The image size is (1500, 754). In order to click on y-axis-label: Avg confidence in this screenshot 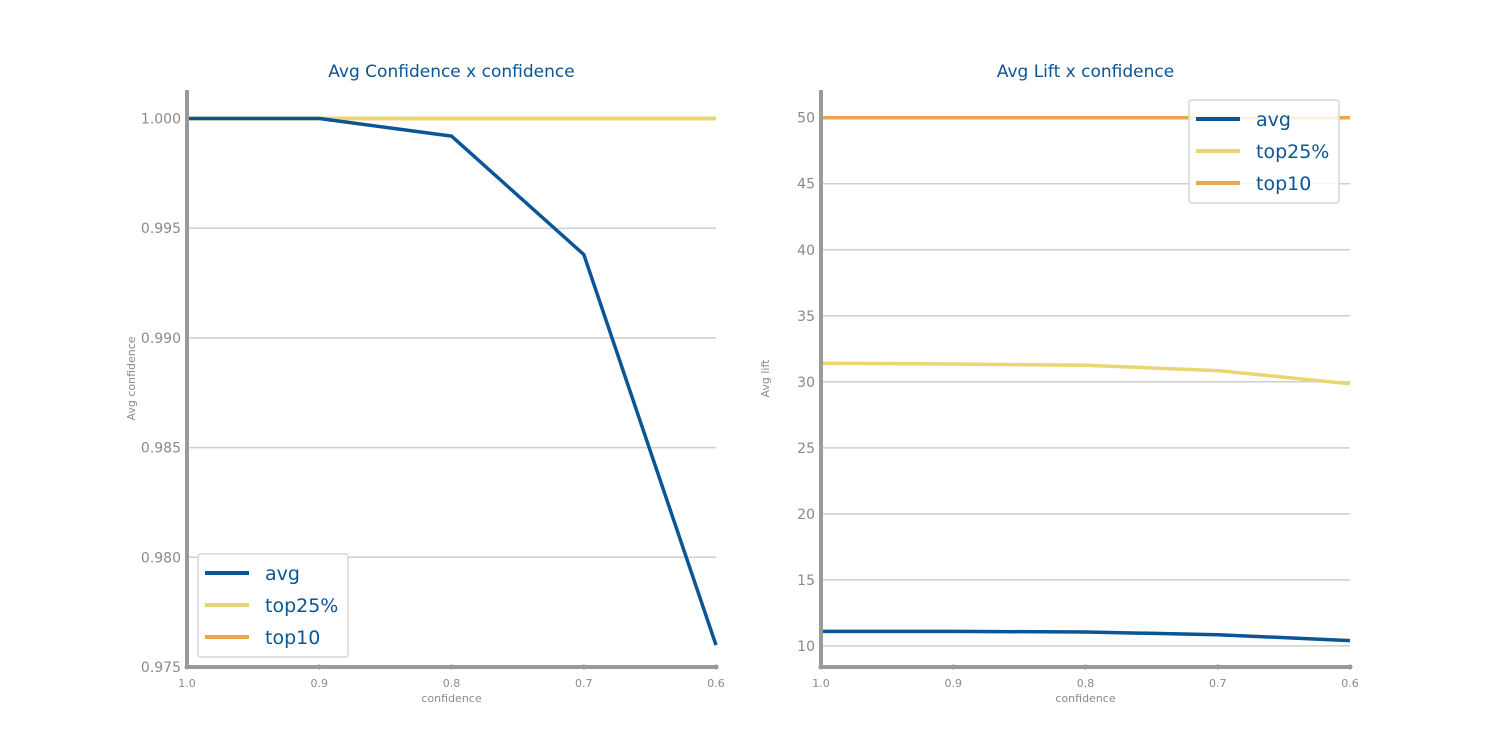, I will do `click(131, 378)`.